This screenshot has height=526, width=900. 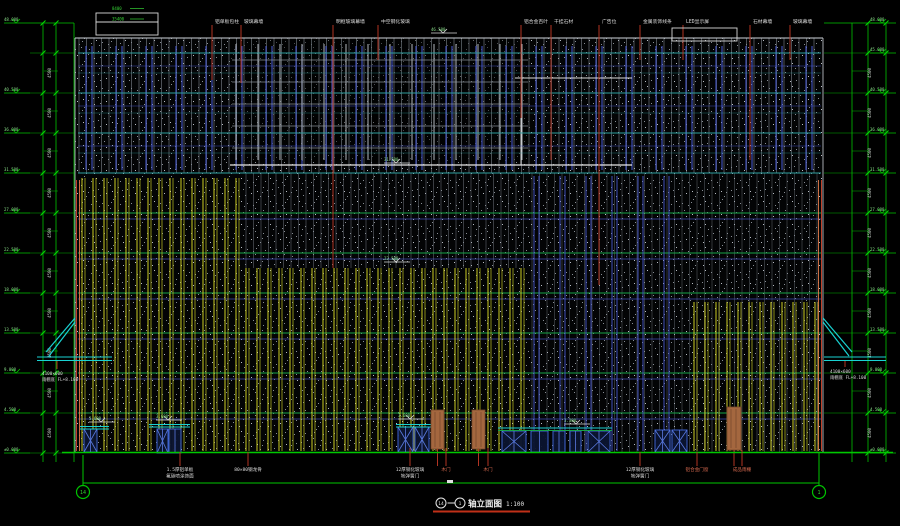 I want to click on level-flag-left-text: 48.000, so click(x=11, y=19).